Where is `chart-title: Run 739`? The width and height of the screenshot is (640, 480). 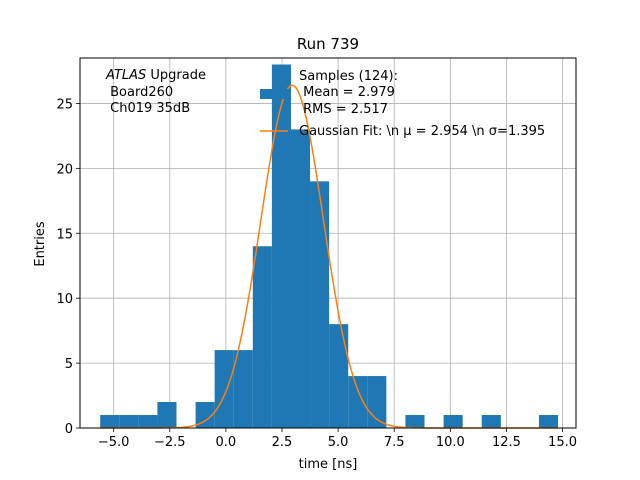 chart-title: Run 739 is located at coordinates (328, 44).